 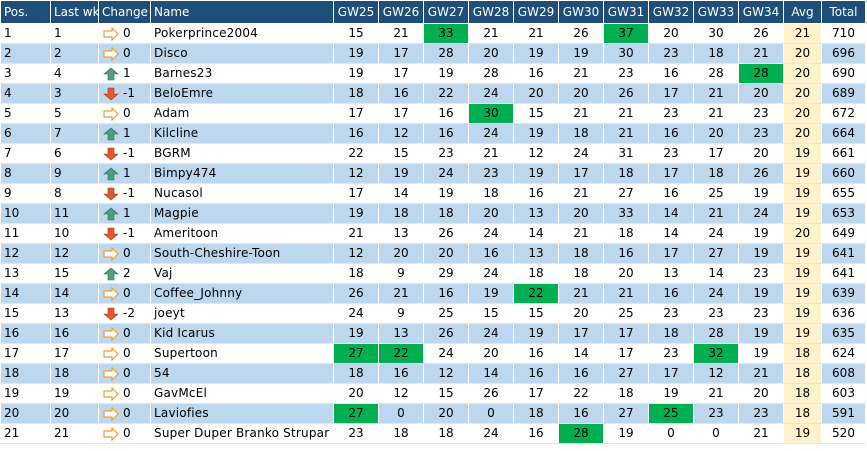 What do you see at coordinates (242, 12) in the screenshot?
I see `column-header-name: Name` at bounding box center [242, 12].